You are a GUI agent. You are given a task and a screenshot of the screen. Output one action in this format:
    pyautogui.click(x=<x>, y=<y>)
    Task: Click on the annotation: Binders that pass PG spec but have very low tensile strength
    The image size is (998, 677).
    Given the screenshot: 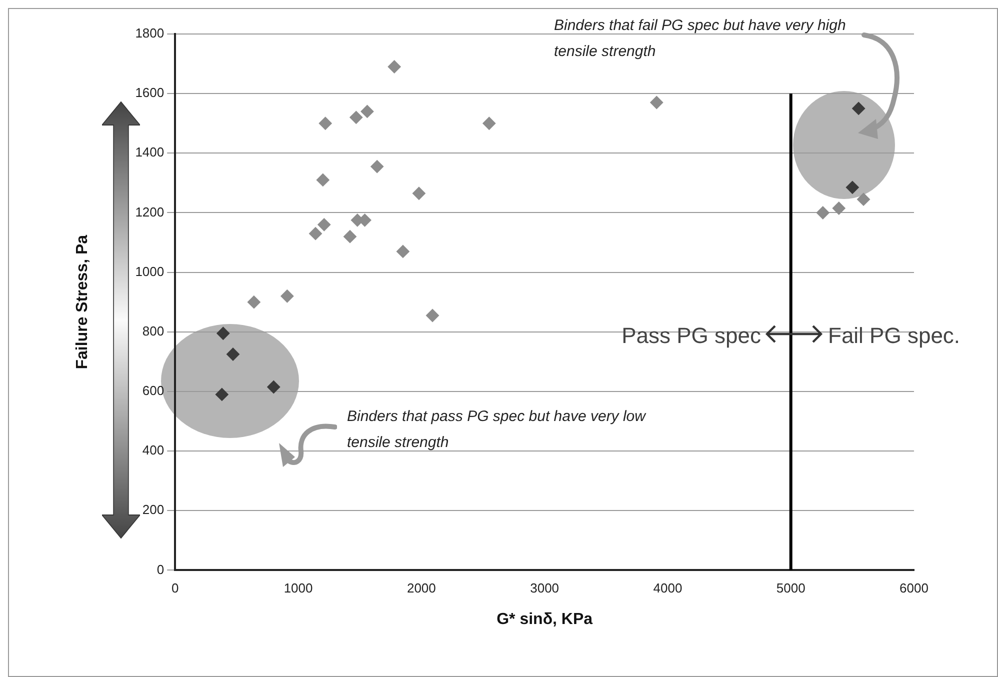 What is the action you would take?
    pyautogui.click(x=497, y=430)
    